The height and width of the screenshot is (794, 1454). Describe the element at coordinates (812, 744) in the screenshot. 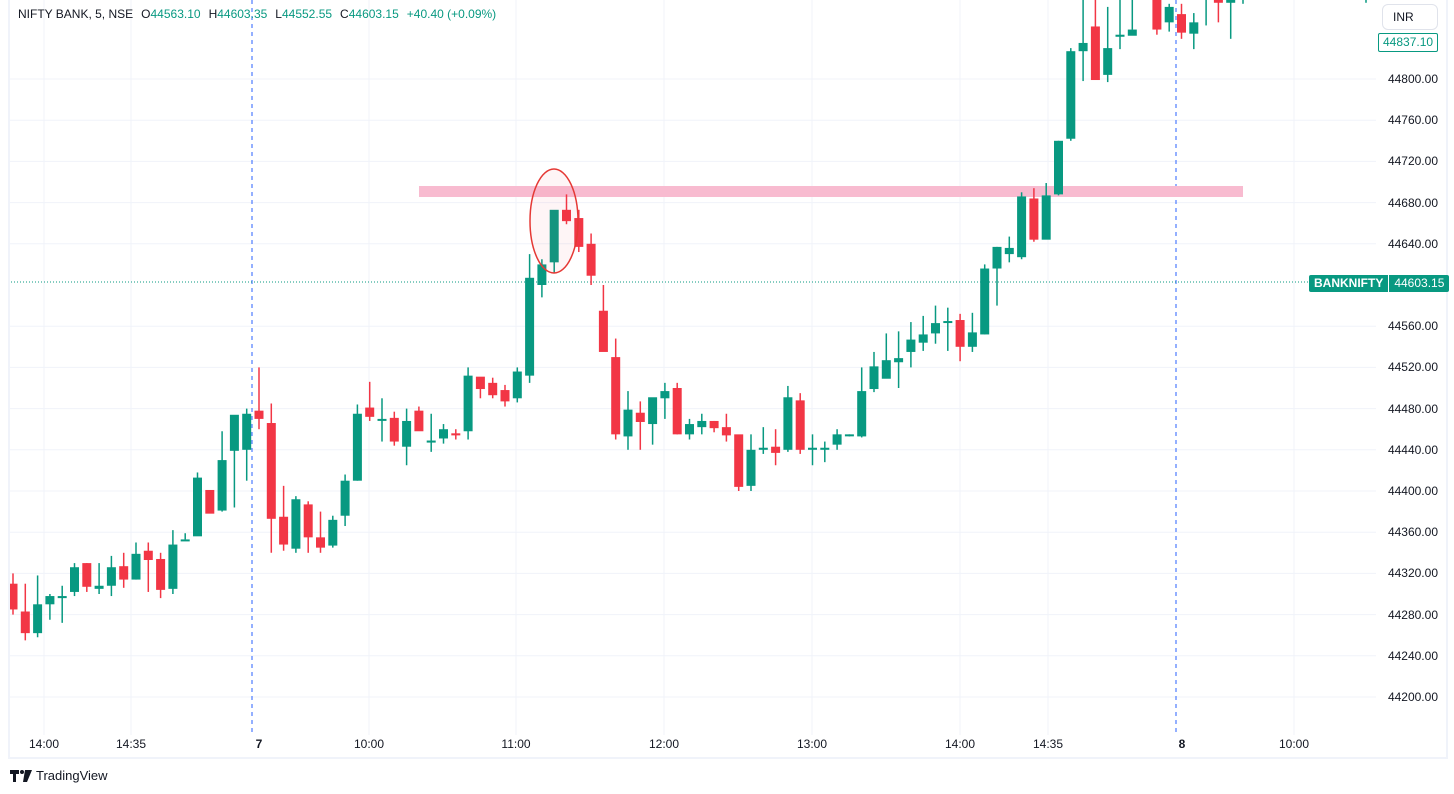

I see `time-tick-label: 13:00` at that location.